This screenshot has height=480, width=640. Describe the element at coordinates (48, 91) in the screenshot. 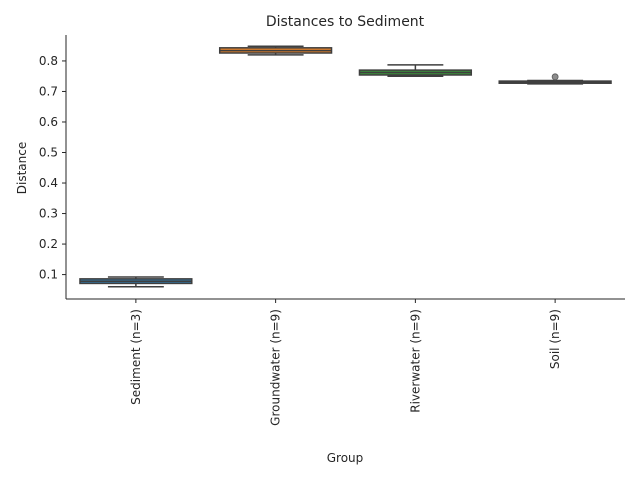

I see `y-tick-label: 0.7` at that location.